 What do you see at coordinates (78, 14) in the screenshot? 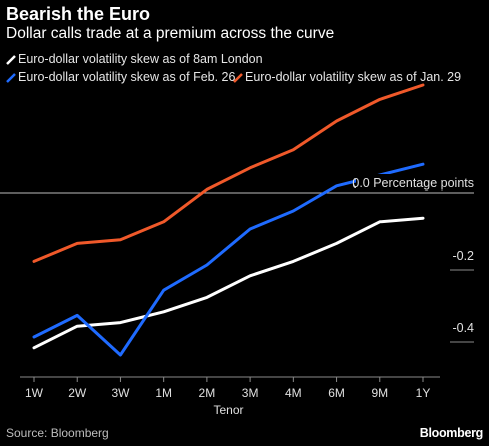
I see `chart-title: Bearish the Euro` at bounding box center [78, 14].